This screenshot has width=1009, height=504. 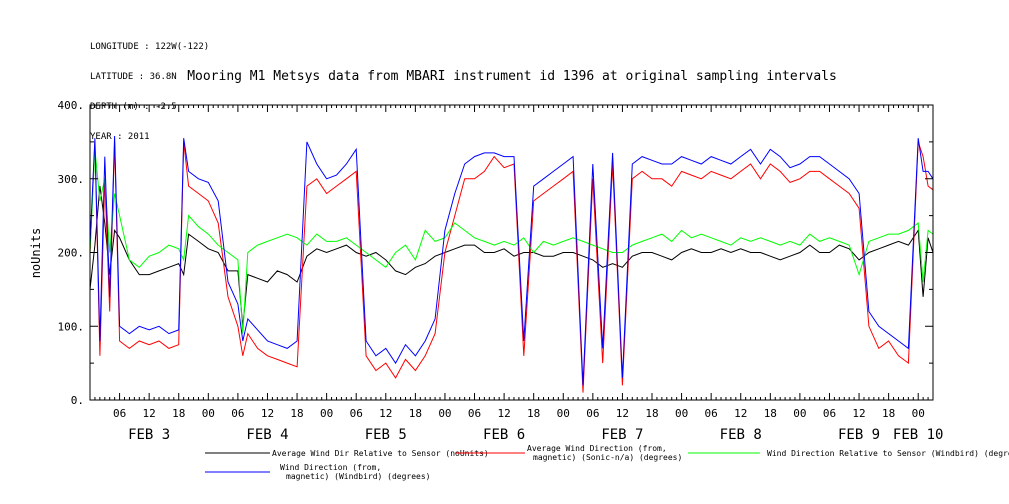 I want to click on y-tick-label: 400., so click(x=71, y=105).